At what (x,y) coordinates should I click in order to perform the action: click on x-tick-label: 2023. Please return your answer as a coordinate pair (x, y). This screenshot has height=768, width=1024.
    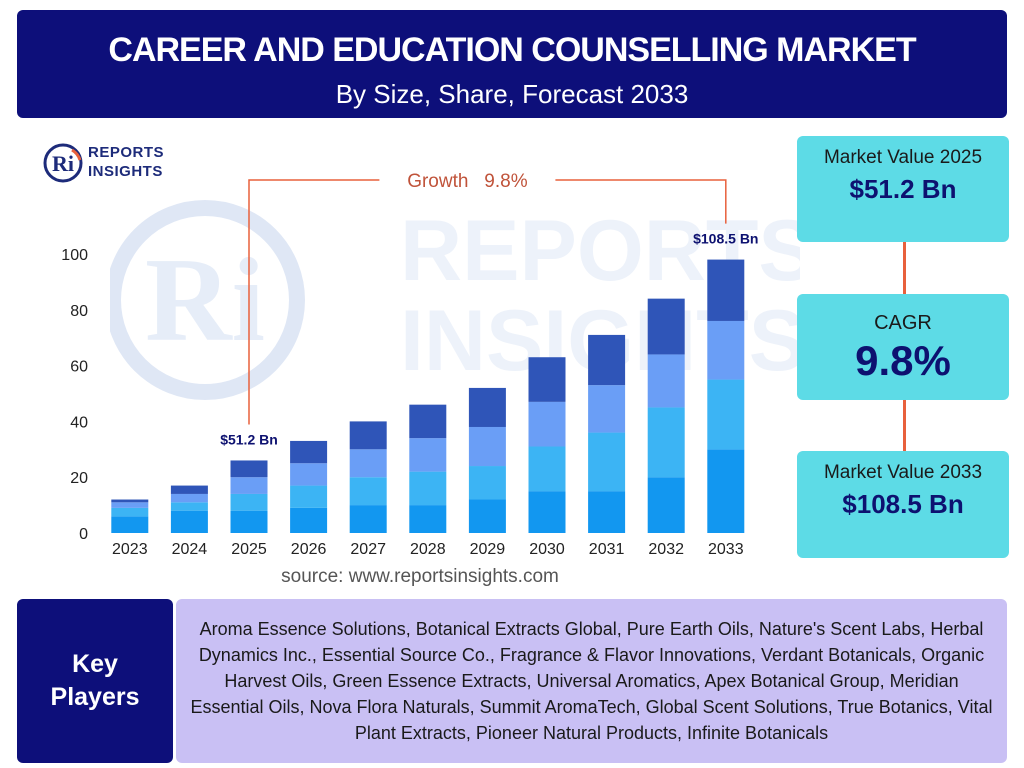
    Looking at the image, I should click on (130, 549).